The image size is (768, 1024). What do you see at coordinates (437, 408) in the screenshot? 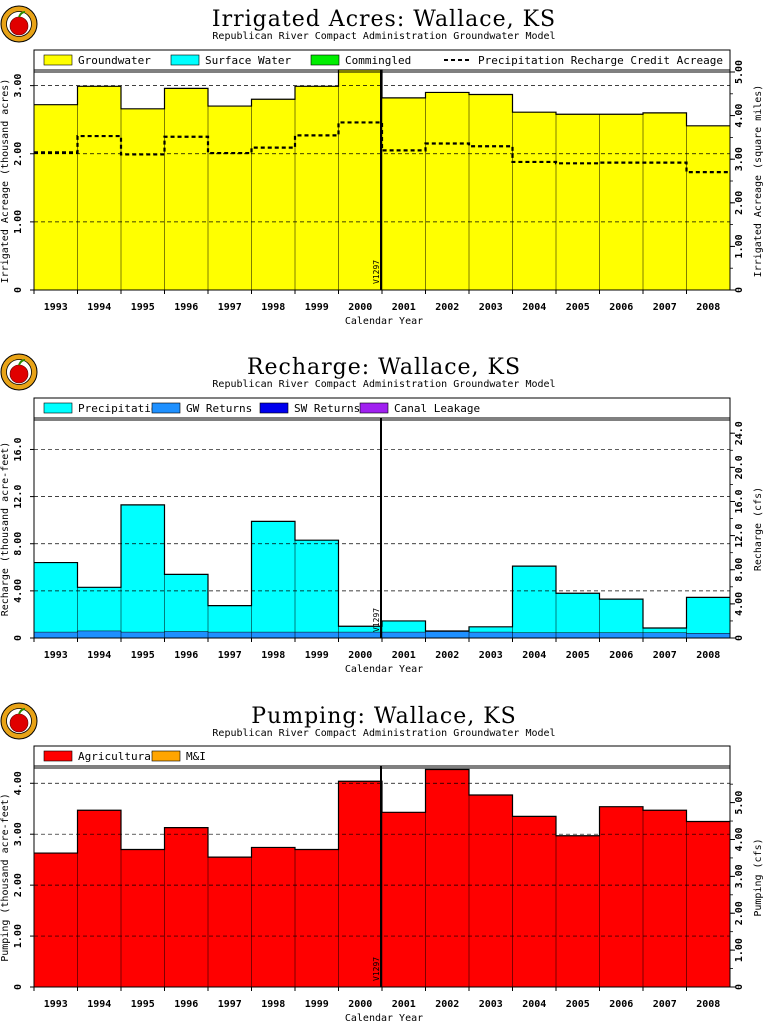
I see `legend-label: Canal Leakage` at bounding box center [437, 408].